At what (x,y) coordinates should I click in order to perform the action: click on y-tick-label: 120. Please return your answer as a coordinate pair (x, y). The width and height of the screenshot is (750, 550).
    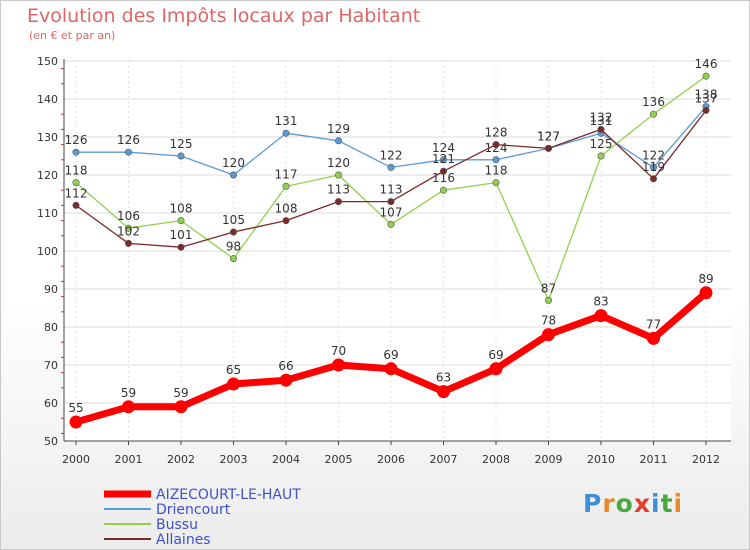
    Looking at the image, I should click on (47, 175).